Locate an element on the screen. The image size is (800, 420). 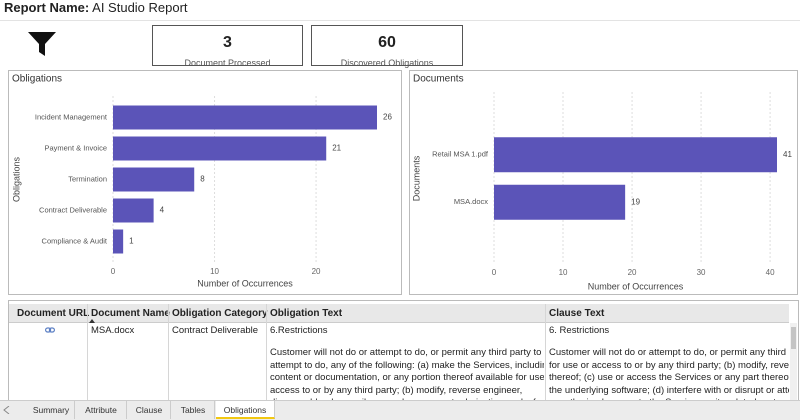
y-axis-title: Obligations is located at coordinates (16, 179).